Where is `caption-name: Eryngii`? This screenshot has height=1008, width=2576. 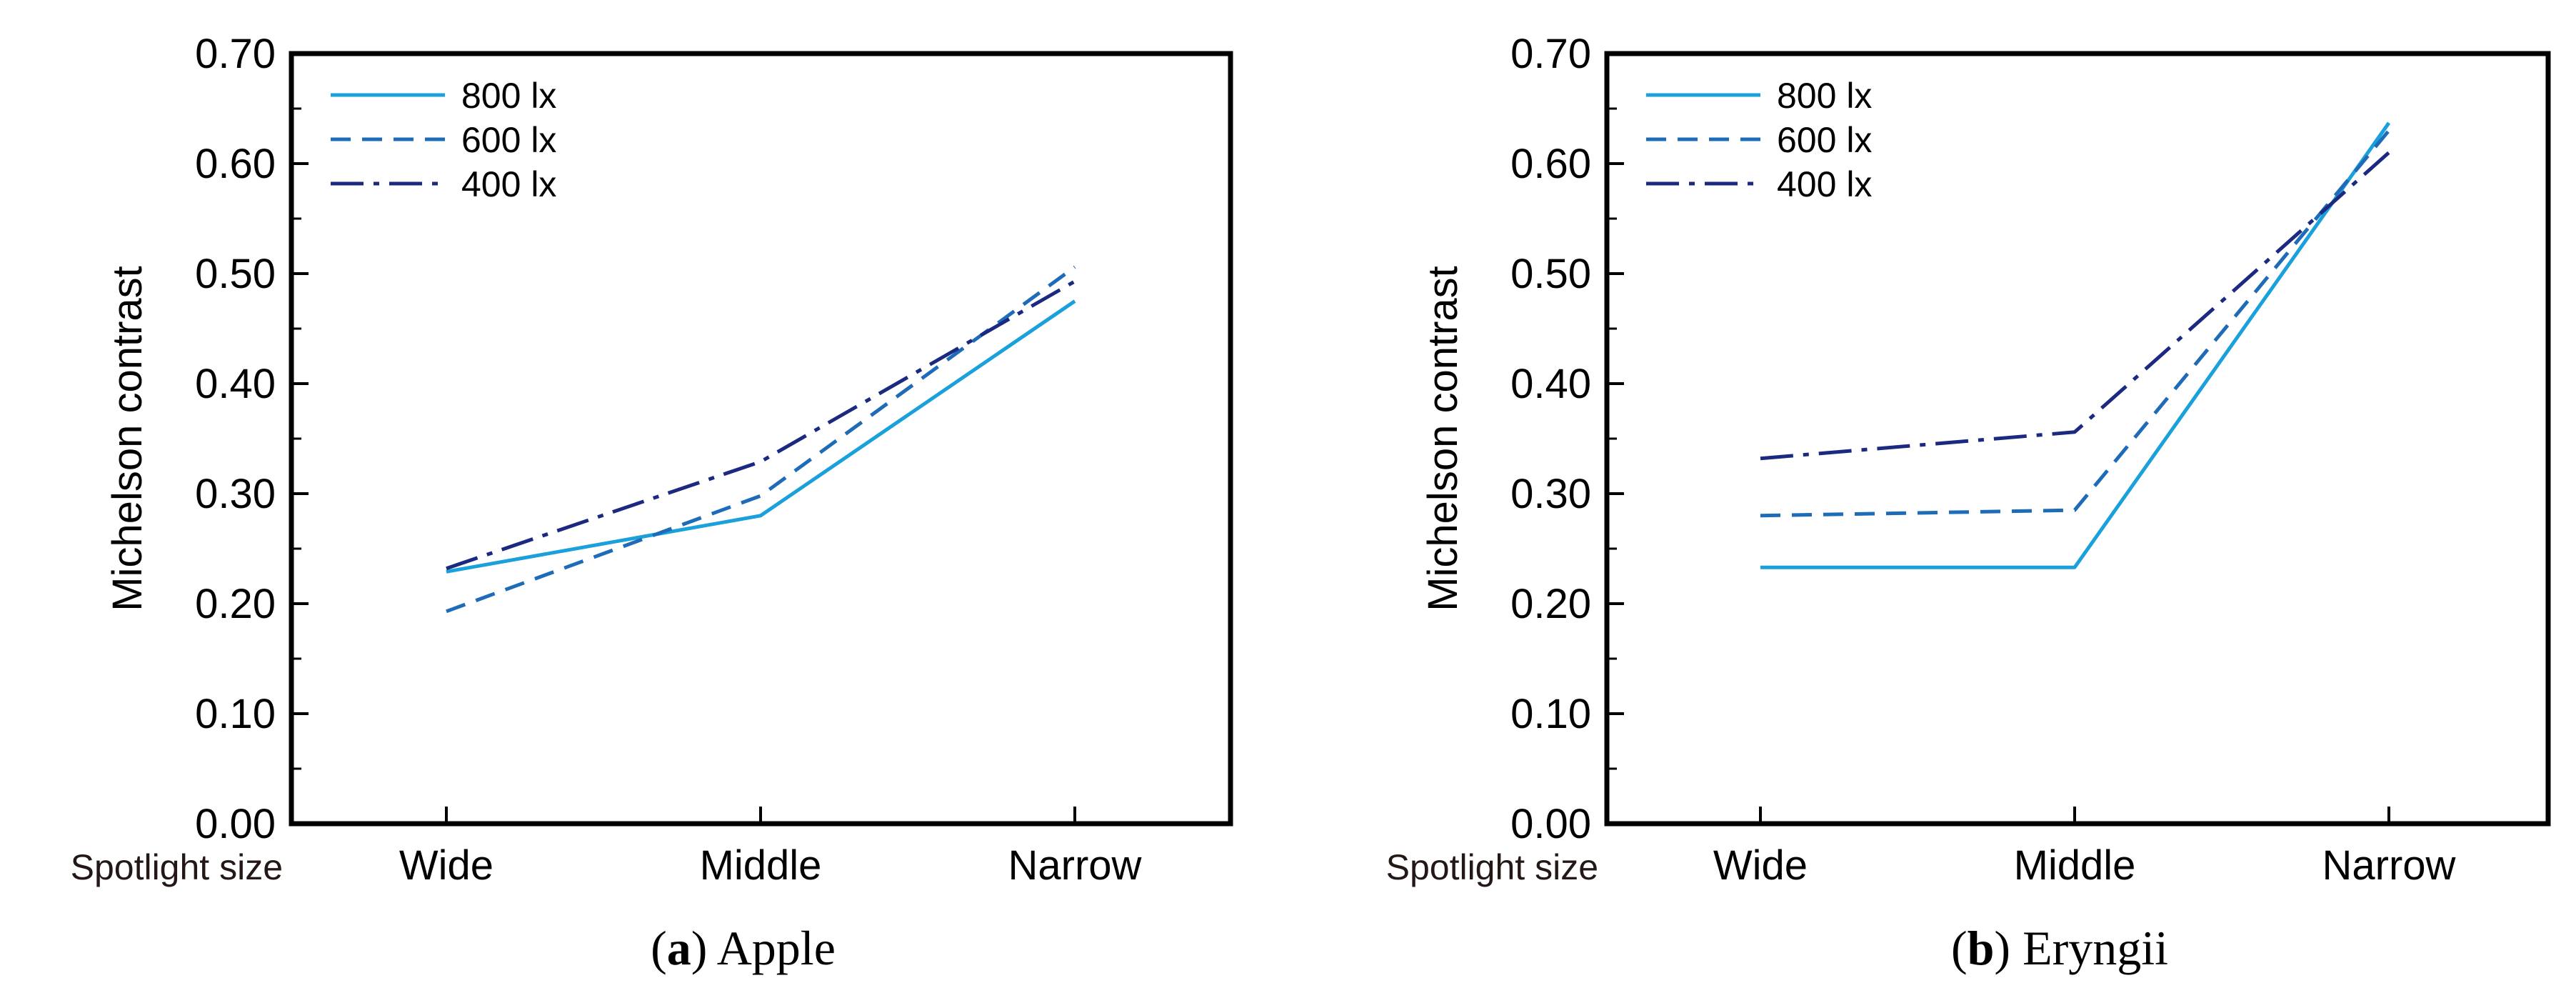 caption-name: Eryngii is located at coordinates (2095, 948).